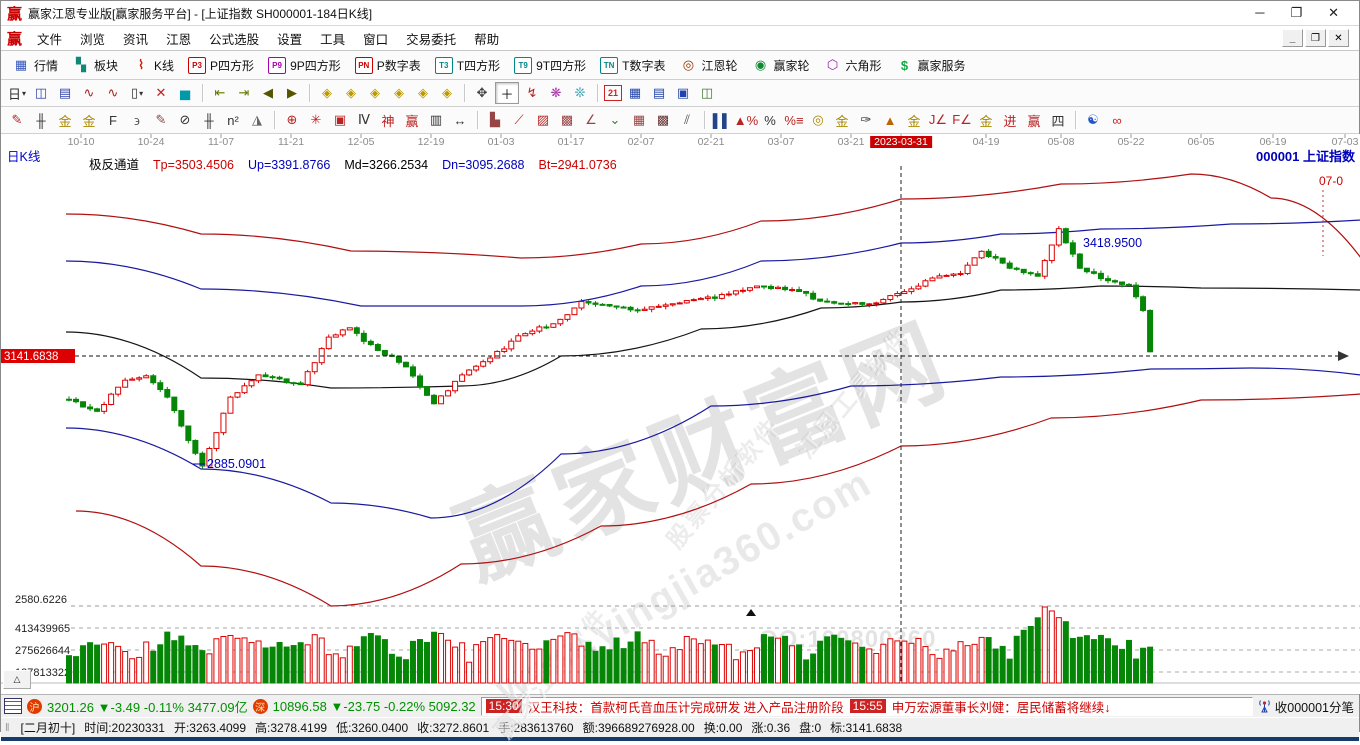 Image resolution: width=1360 pixels, height=745 pixels. I want to click on ruler-icon: ▥, so click(436, 119).